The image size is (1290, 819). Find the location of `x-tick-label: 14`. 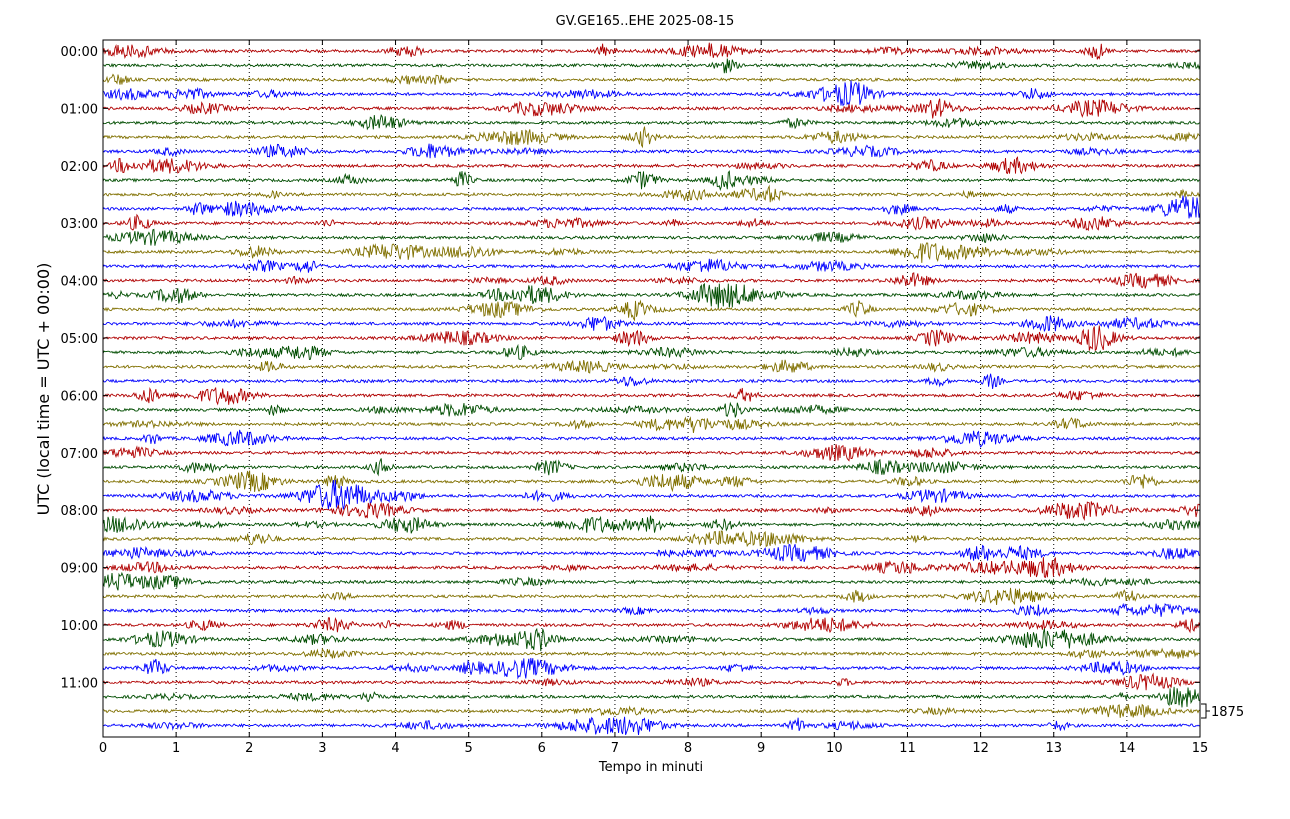

x-tick-label: 14 is located at coordinates (1127, 748).